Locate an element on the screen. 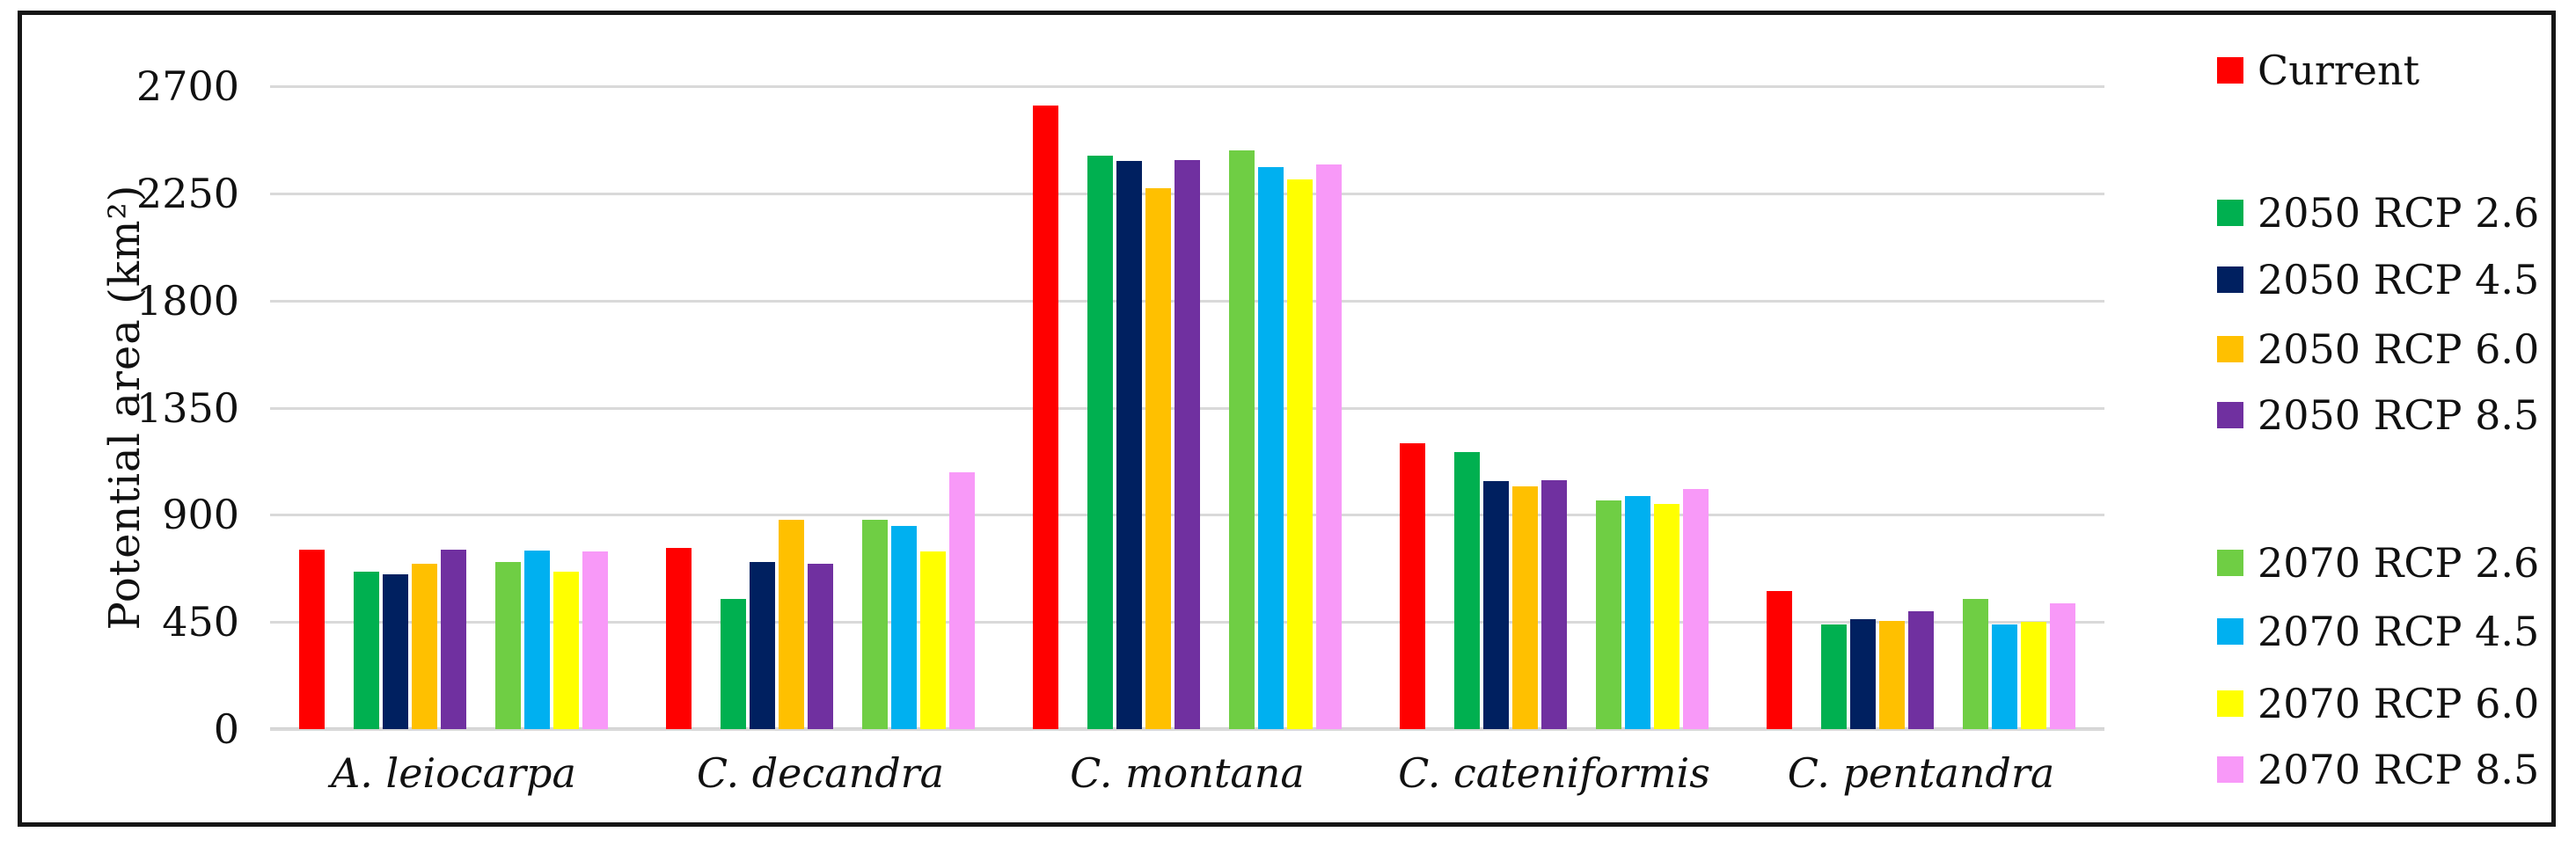  bar-2050-rcp-6-0-a-leiocarpa is located at coordinates (424, 646).